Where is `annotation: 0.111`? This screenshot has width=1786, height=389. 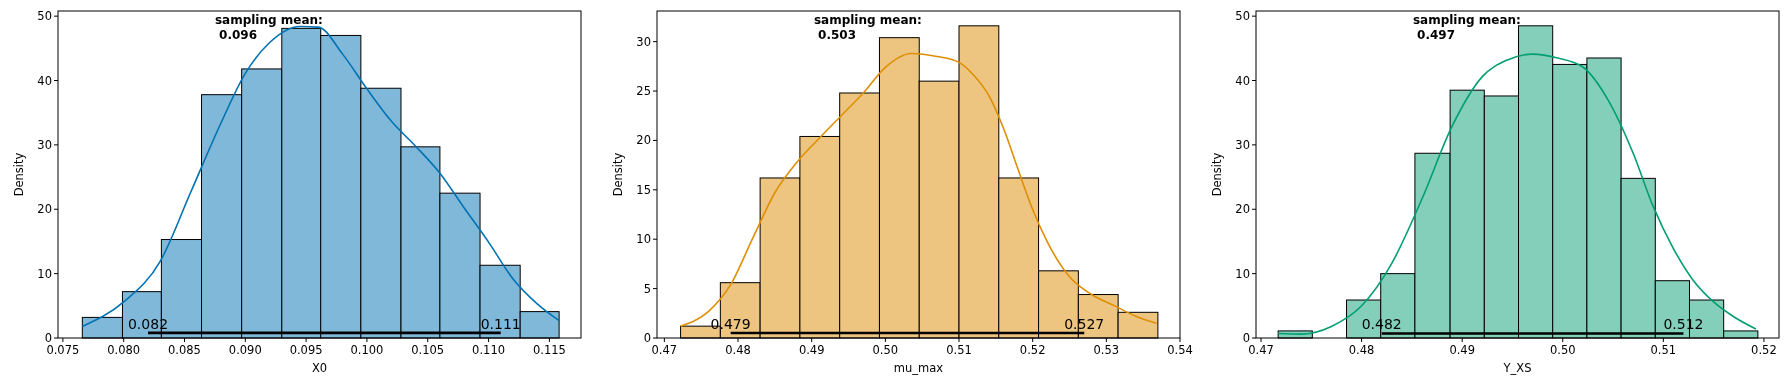
annotation: 0.111 is located at coordinates (500, 323).